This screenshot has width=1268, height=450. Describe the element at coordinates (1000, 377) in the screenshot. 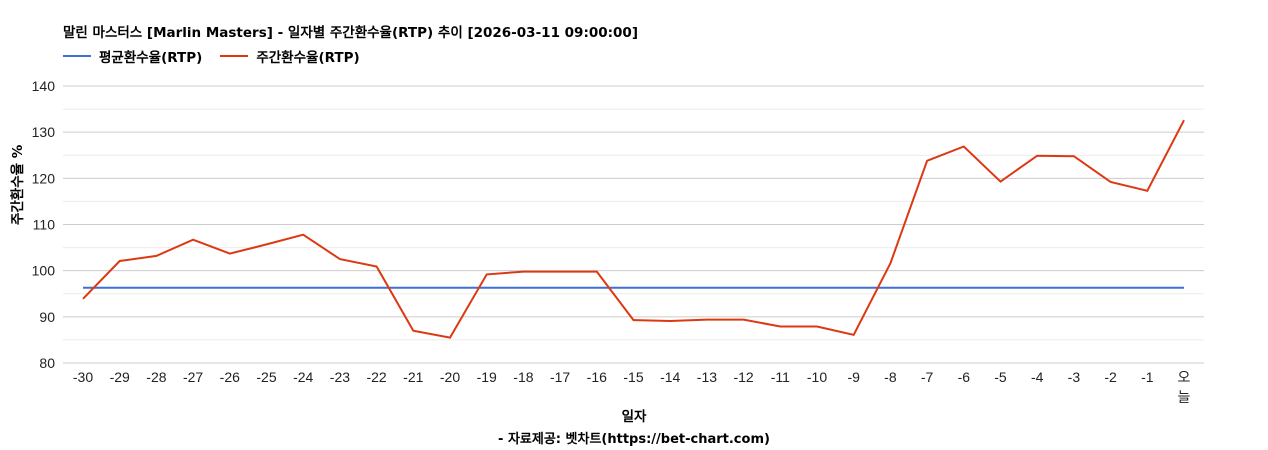

I see `x-tick-label: -5` at that location.